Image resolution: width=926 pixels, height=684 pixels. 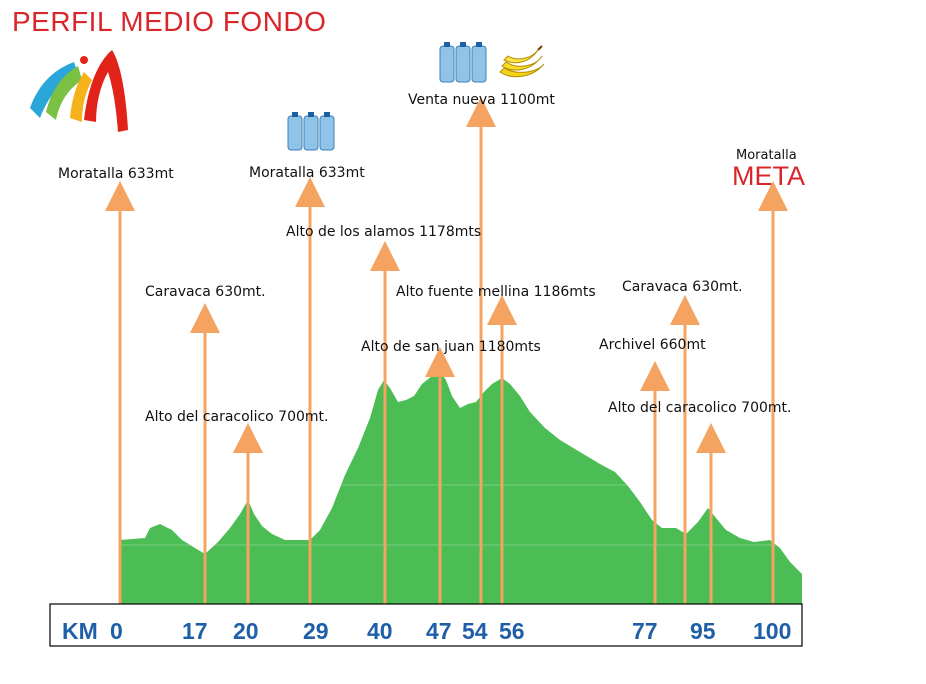 What do you see at coordinates (380, 631) in the screenshot?
I see `km-label-40: 40` at bounding box center [380, 631].